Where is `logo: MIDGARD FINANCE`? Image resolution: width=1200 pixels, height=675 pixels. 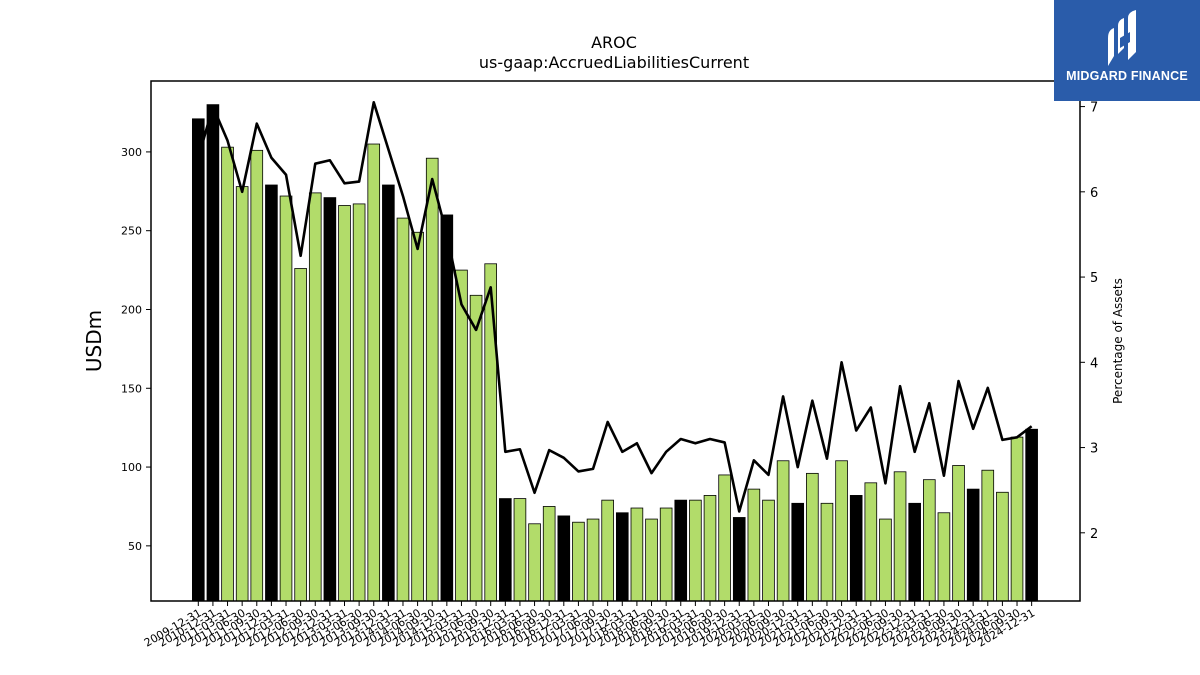 logo: MIDGARD FINANCE is located at coordinates (1127, 50).